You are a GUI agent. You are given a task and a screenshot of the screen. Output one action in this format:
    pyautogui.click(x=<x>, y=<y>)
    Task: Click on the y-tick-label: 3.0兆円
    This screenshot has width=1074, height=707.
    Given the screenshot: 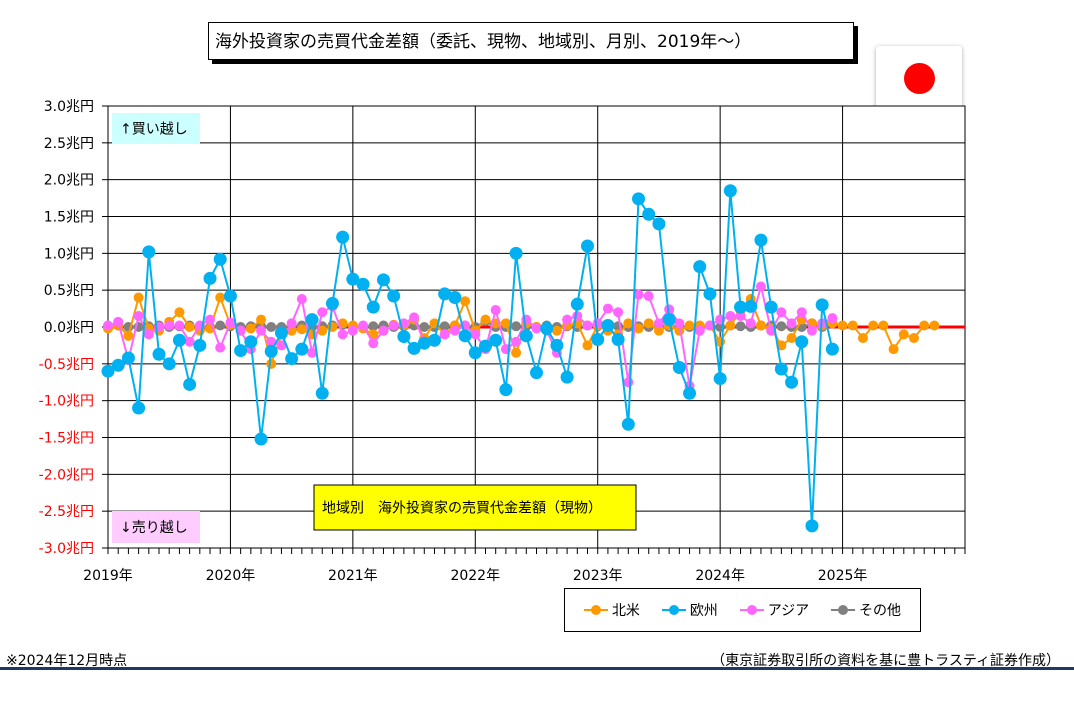 What is the action you would take?
    pyautogui.click(x=69, y=107)
    